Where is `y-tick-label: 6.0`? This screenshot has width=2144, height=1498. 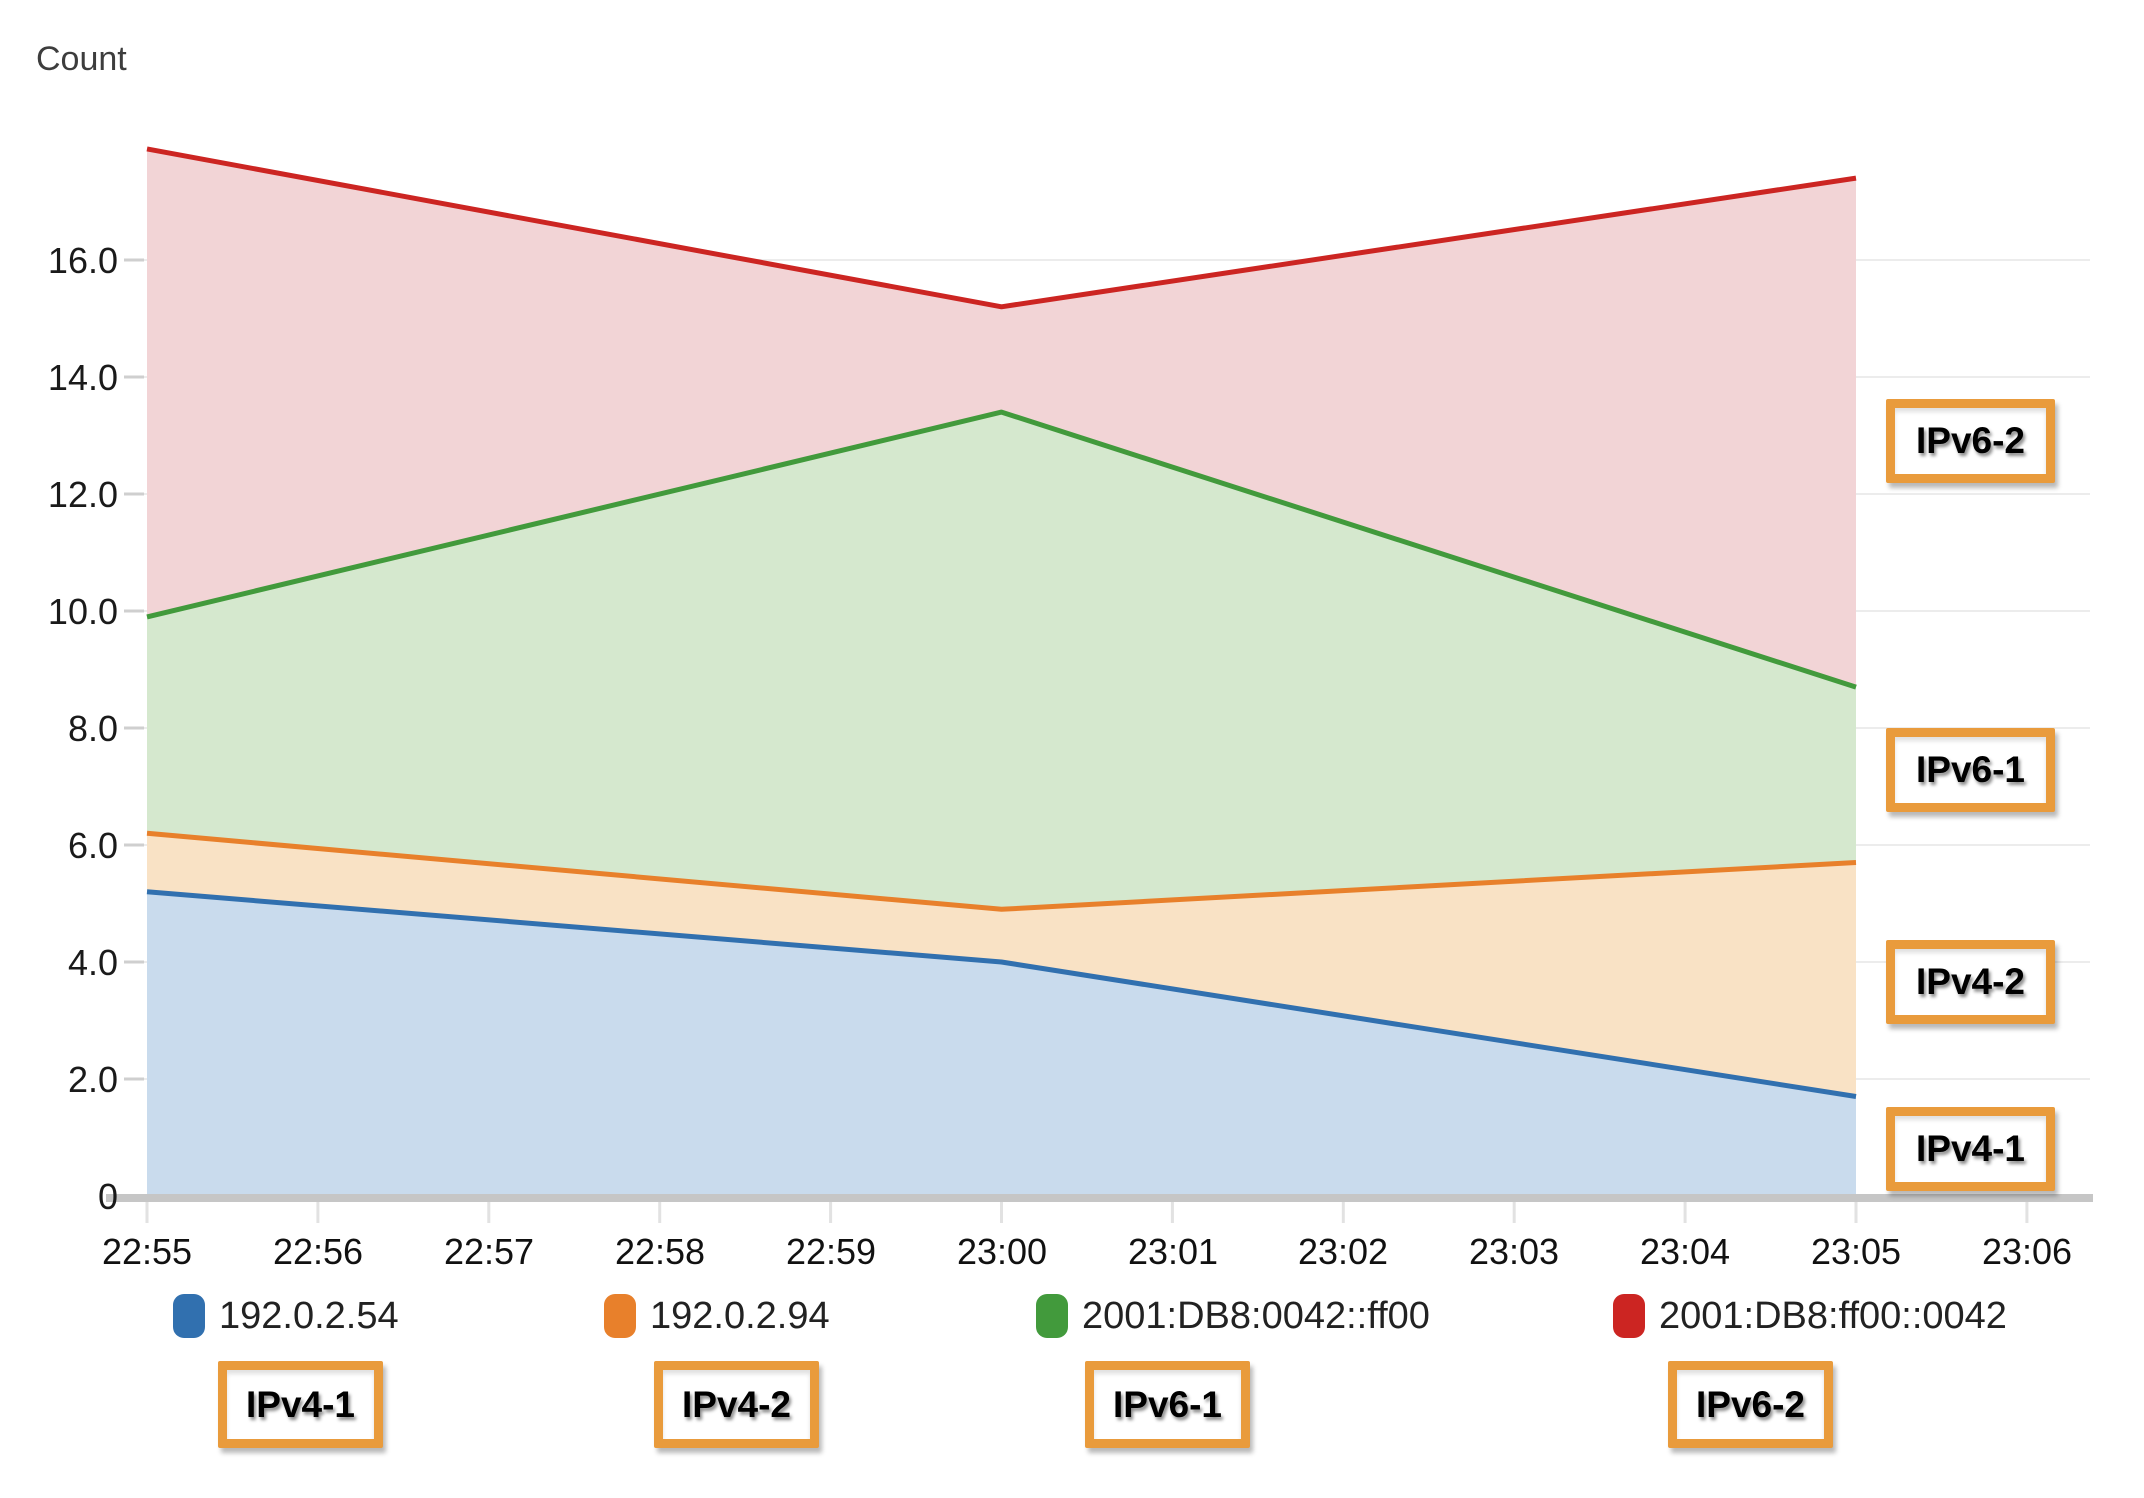 y-tick-label: 6.0 is located at coordinates (92, 845).